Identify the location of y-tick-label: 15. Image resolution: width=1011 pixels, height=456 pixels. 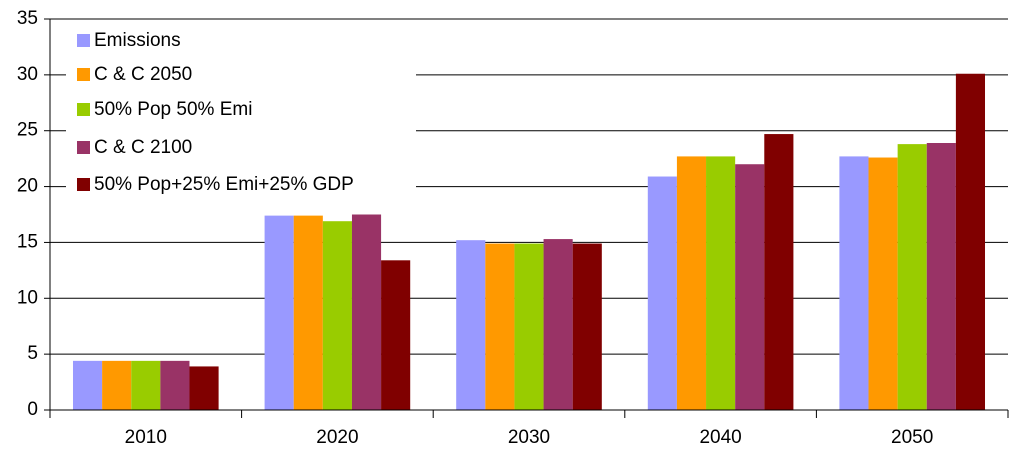
(27, 241).